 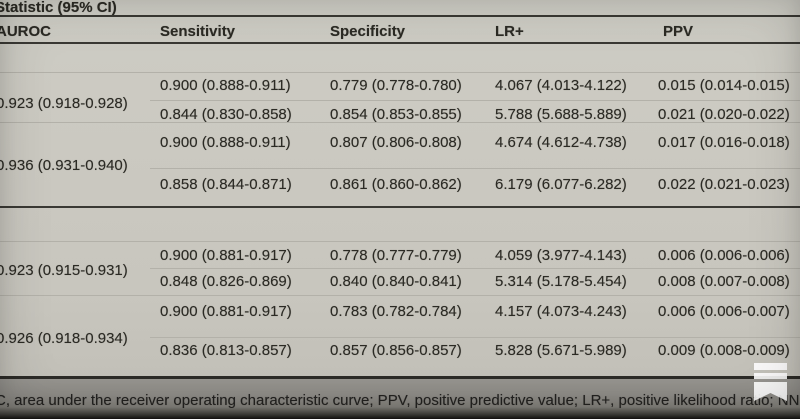 I want to click on cell-ppv: 0.009 (0.008-0.009), so click(x=724, y=350).